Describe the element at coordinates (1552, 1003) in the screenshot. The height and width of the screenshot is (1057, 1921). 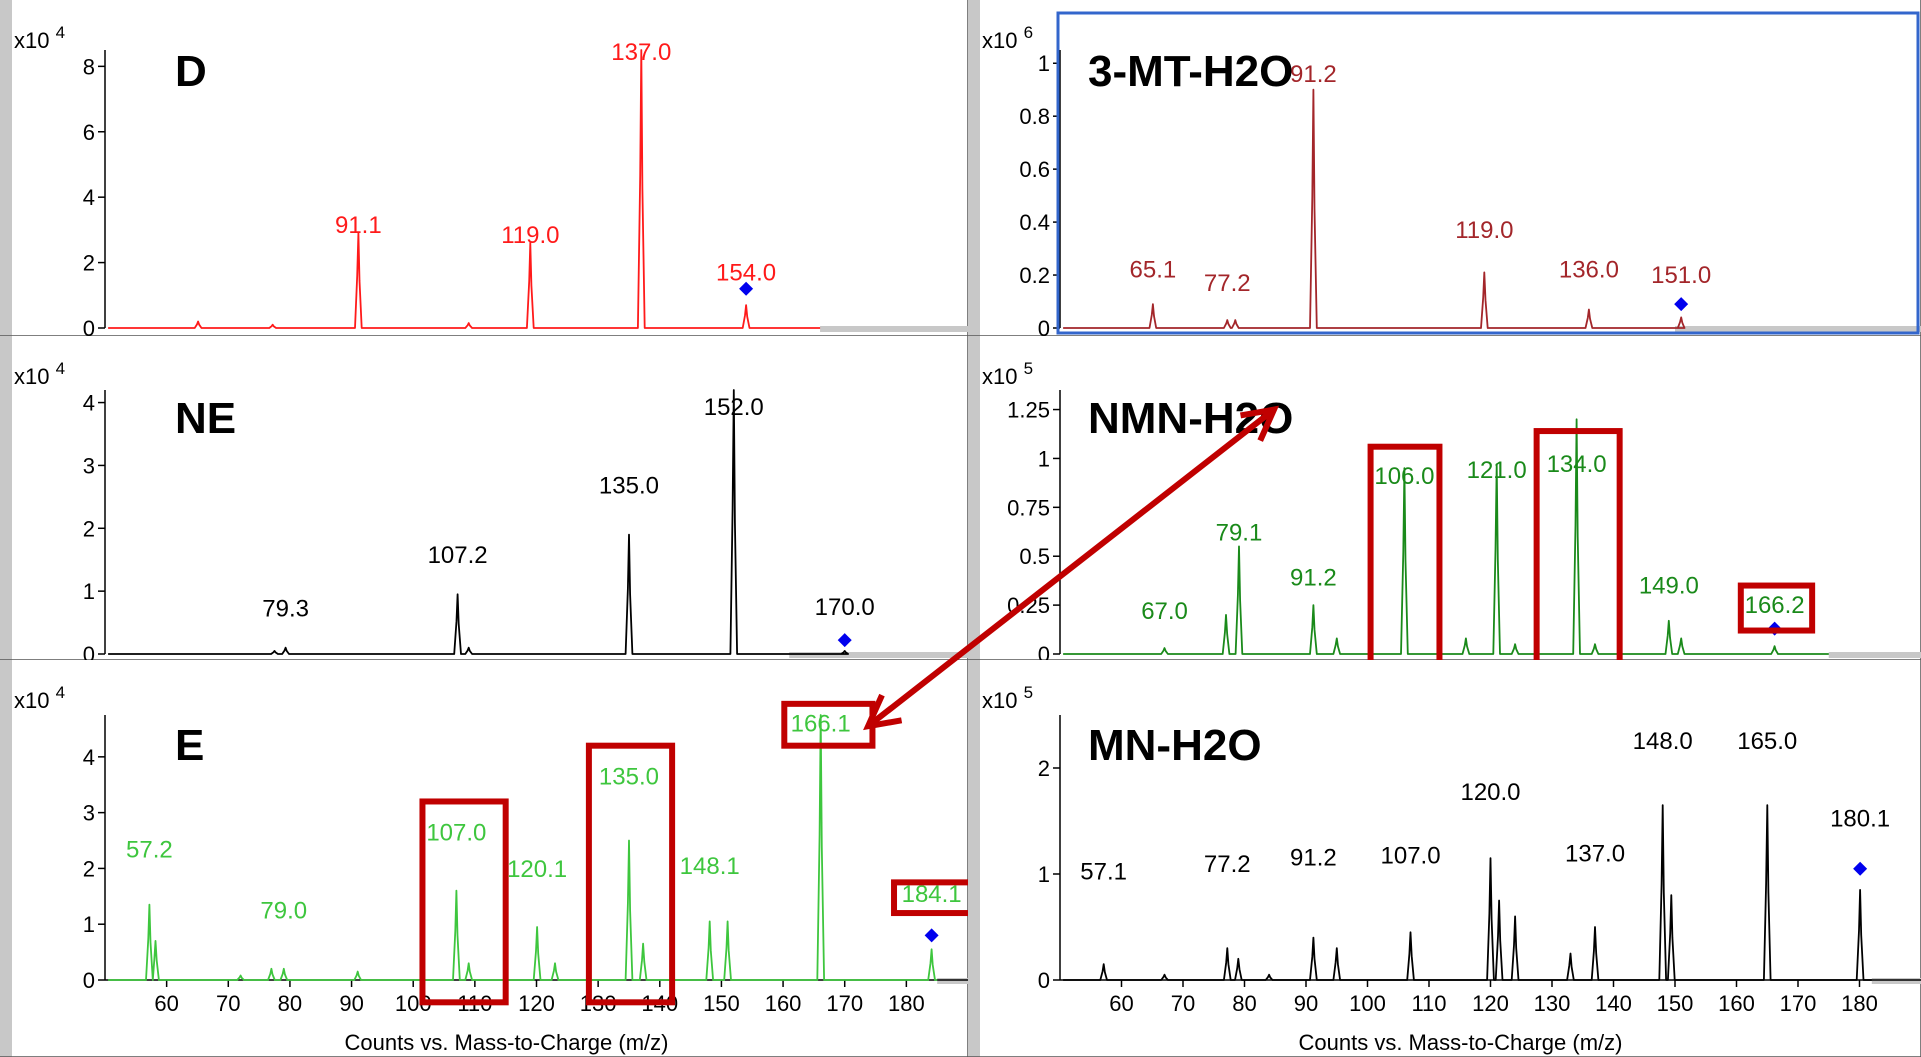
I see `x-tick-label: 130` at that location.